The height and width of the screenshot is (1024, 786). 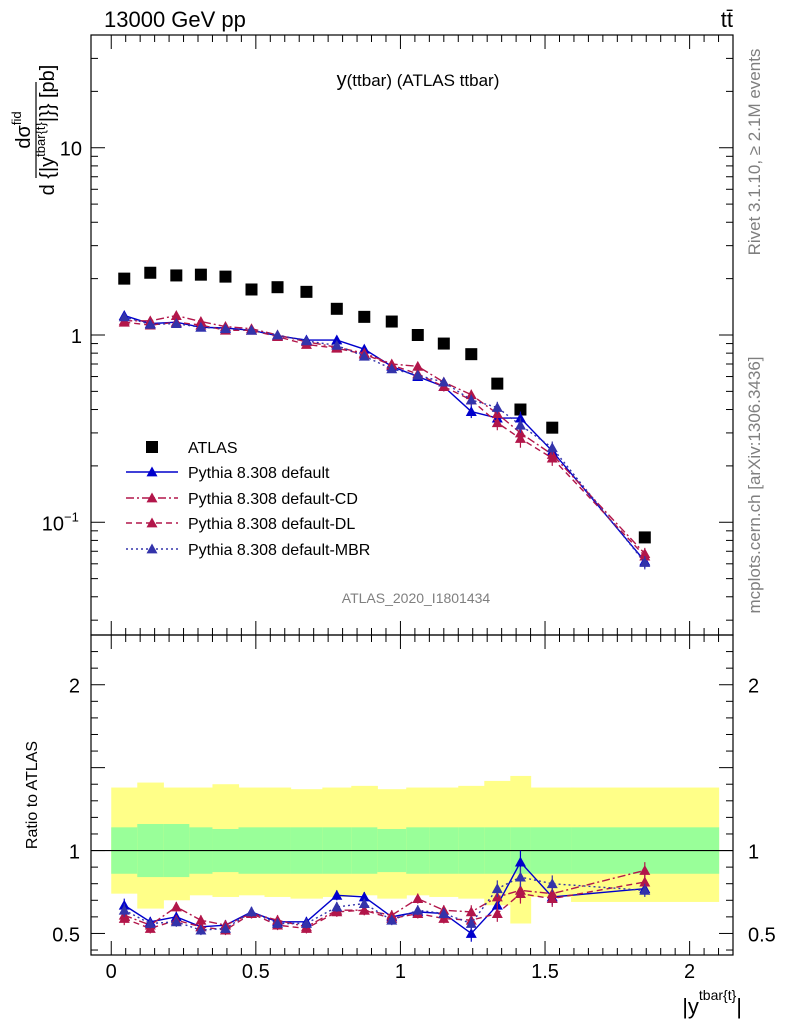 What do you see at coordinates (416, 598) in the screenshot?
I see `analysis-label: ATLAS_2020_I1801434` at bounding box center [416, 598].